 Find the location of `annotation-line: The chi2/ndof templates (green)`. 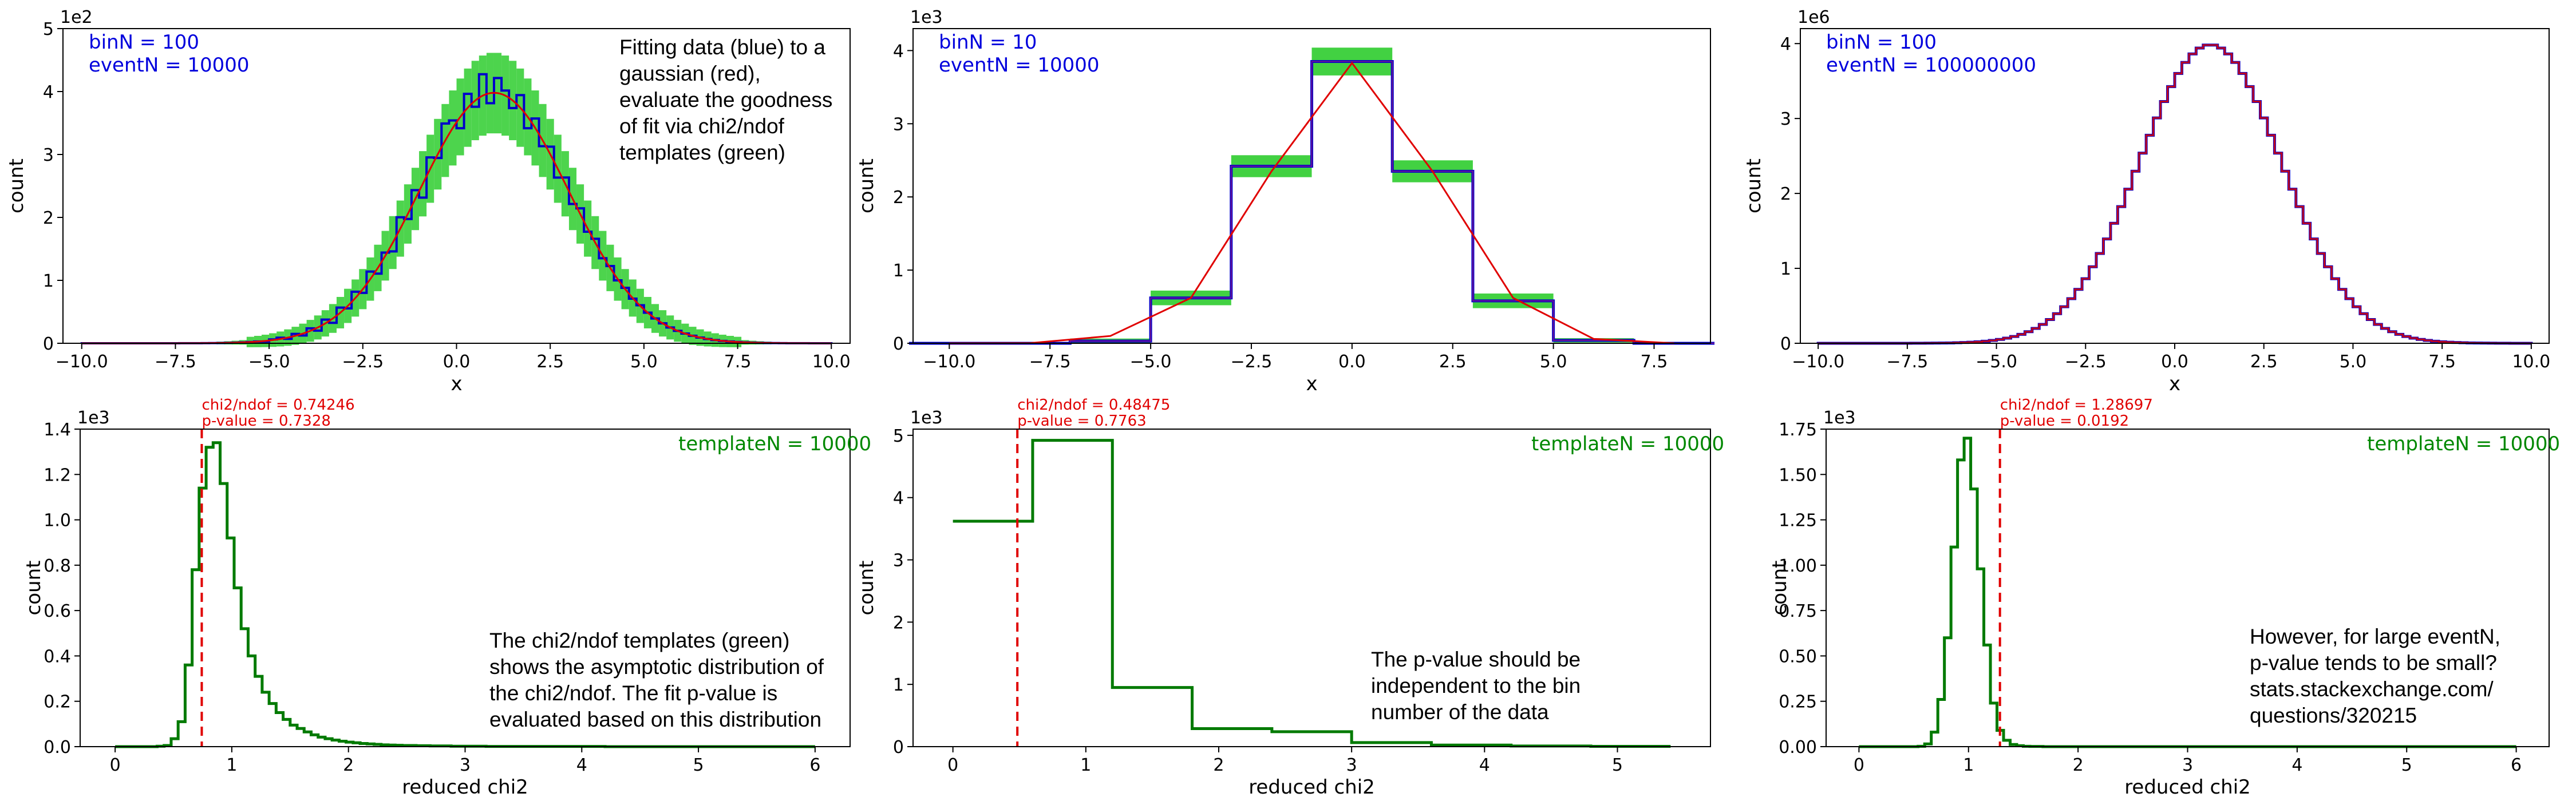

annotation-line: The chi2/ndof templates (green) is located at coordinates (639, 640).